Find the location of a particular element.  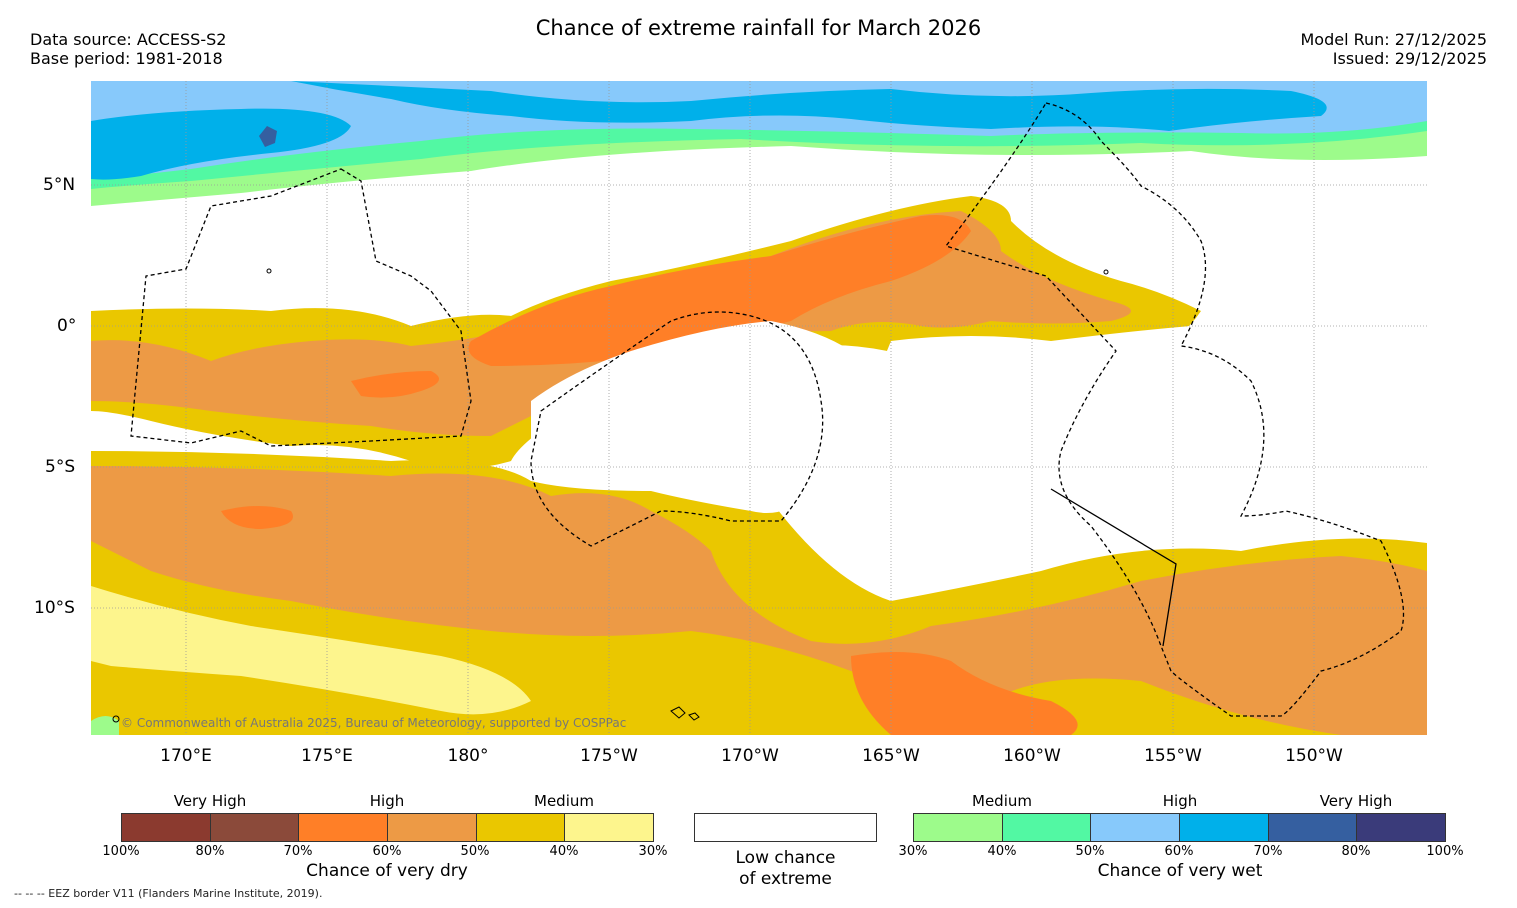

dry-tick: 50% is located at coordinates (475, 851).